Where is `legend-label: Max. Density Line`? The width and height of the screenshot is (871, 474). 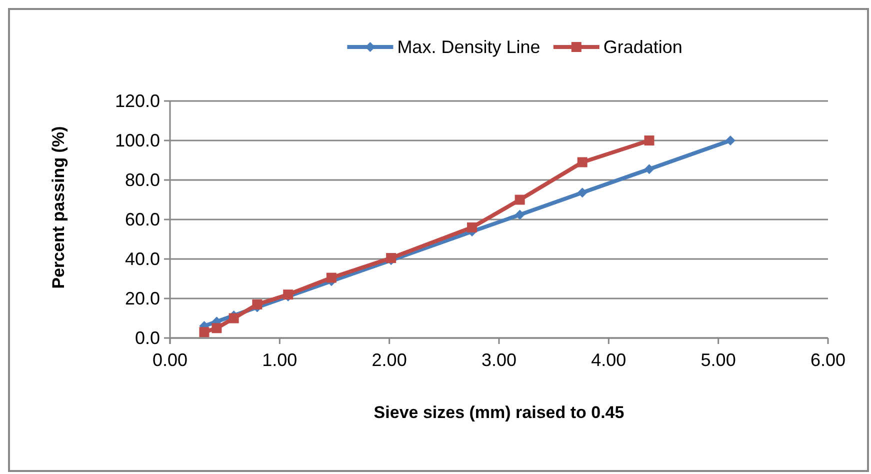 legend-label: Max. Density Line is located at coordinates (468, 47).